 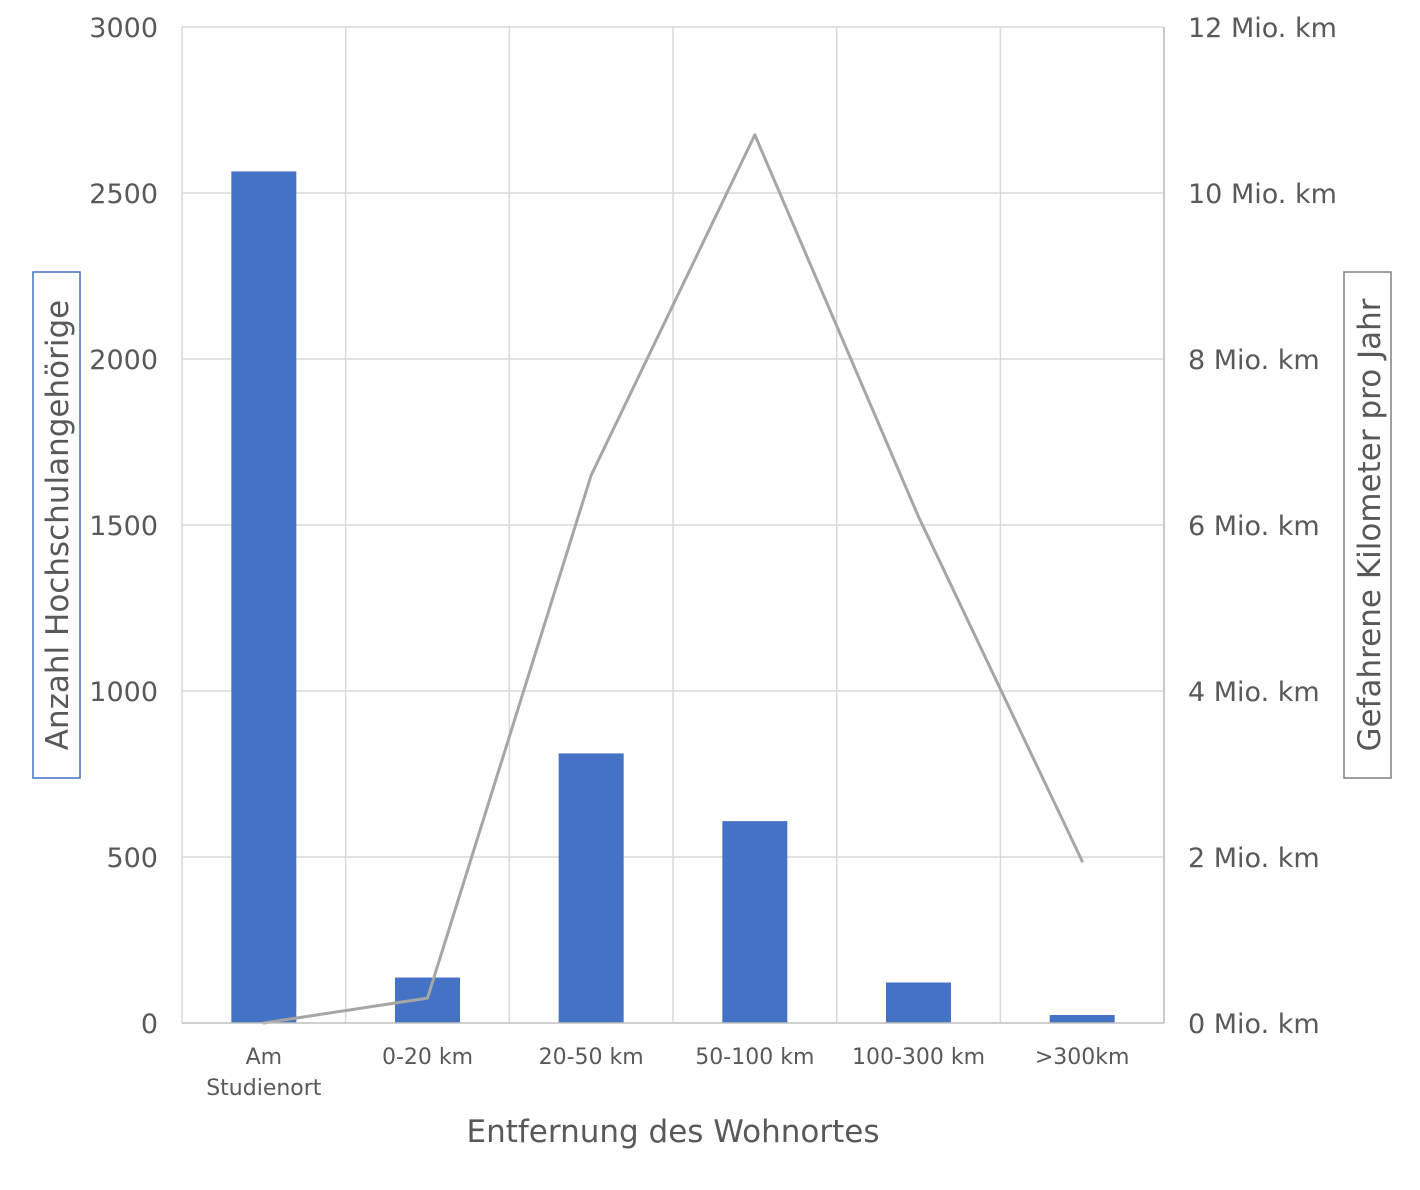 I want to click on y2-axis-title-box, so click(x=1367, y=525).